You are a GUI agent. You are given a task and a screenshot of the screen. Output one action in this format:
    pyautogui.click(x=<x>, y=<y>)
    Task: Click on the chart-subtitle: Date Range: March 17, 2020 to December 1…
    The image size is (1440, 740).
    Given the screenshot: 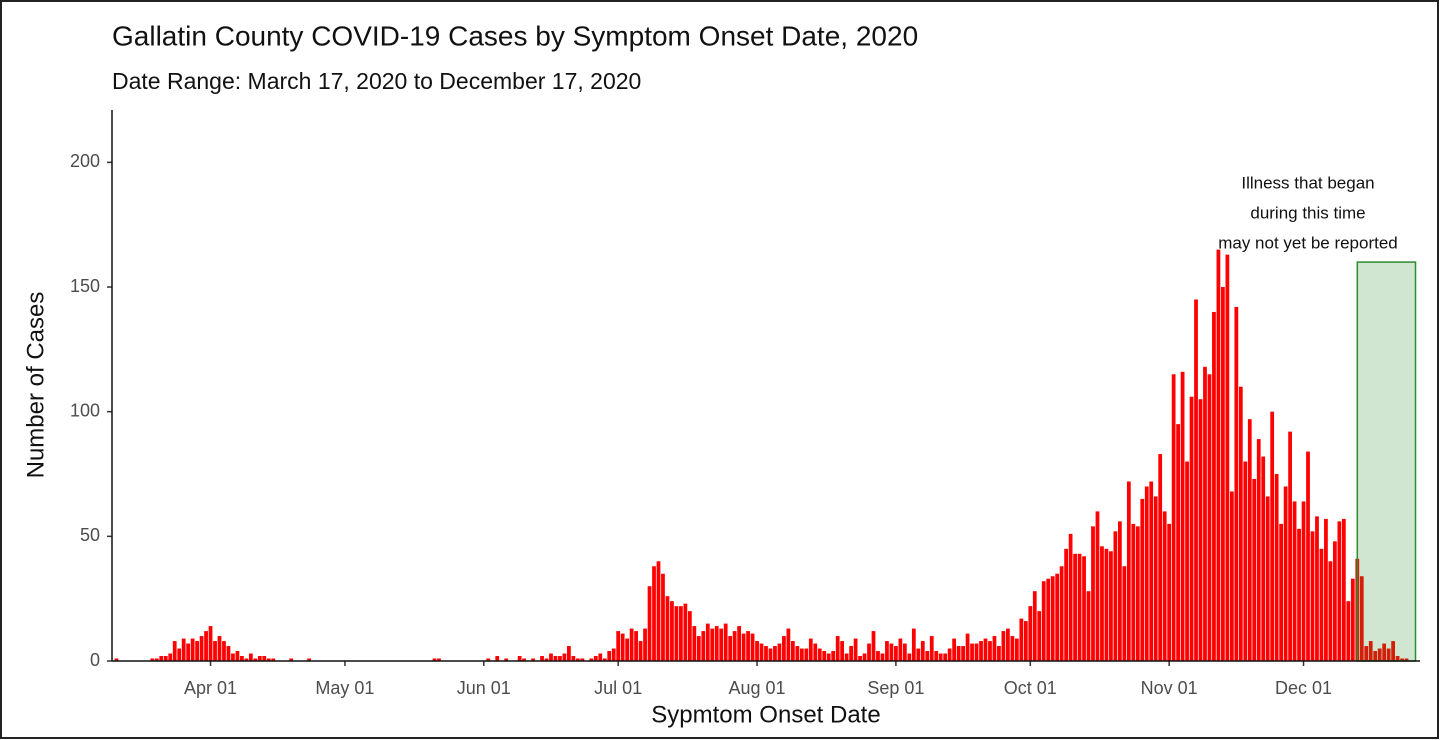 What is the action you would take?
    pyautogui.click(x=376, y=81)
    